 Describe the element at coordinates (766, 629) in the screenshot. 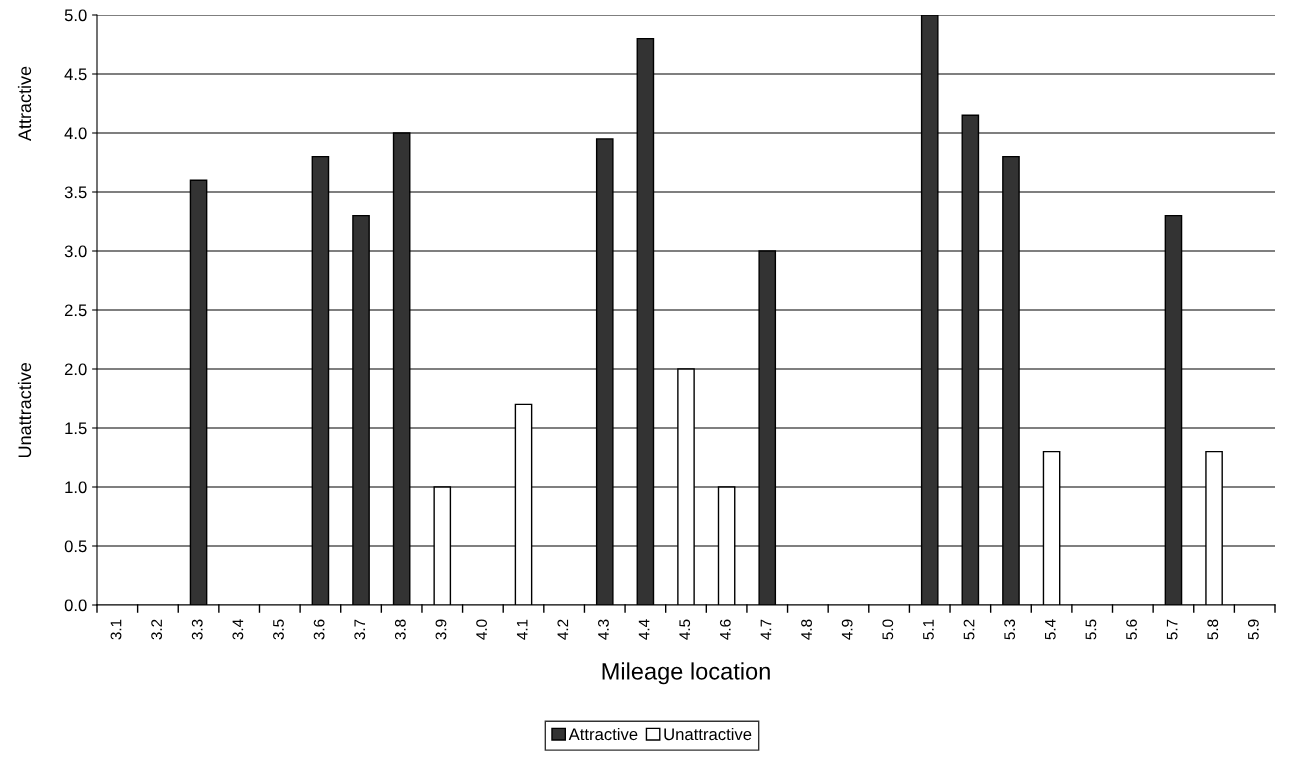

I see `x-tick-label: 4.7` at that location.